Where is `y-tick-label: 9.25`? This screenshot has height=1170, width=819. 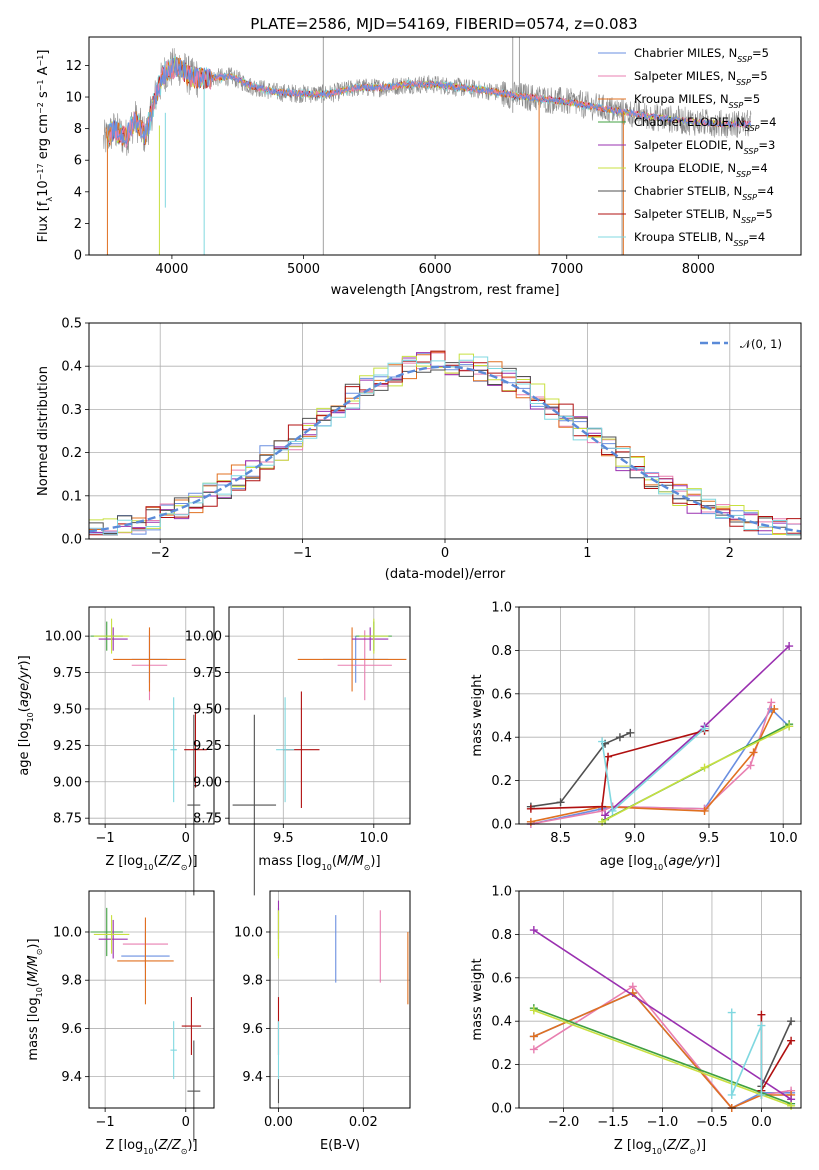 y-tick-label: 9.25 is located at coordinates (207, 746).